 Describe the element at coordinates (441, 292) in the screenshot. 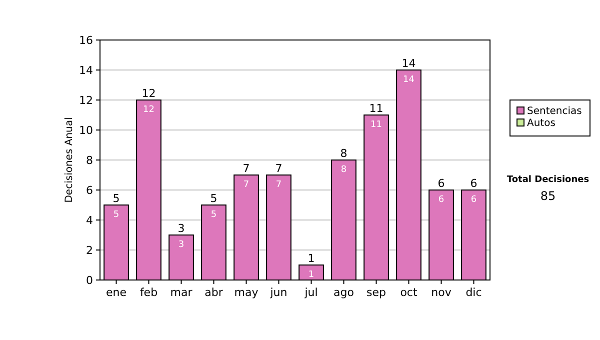

I see `x-tick-label: nov` at that location.